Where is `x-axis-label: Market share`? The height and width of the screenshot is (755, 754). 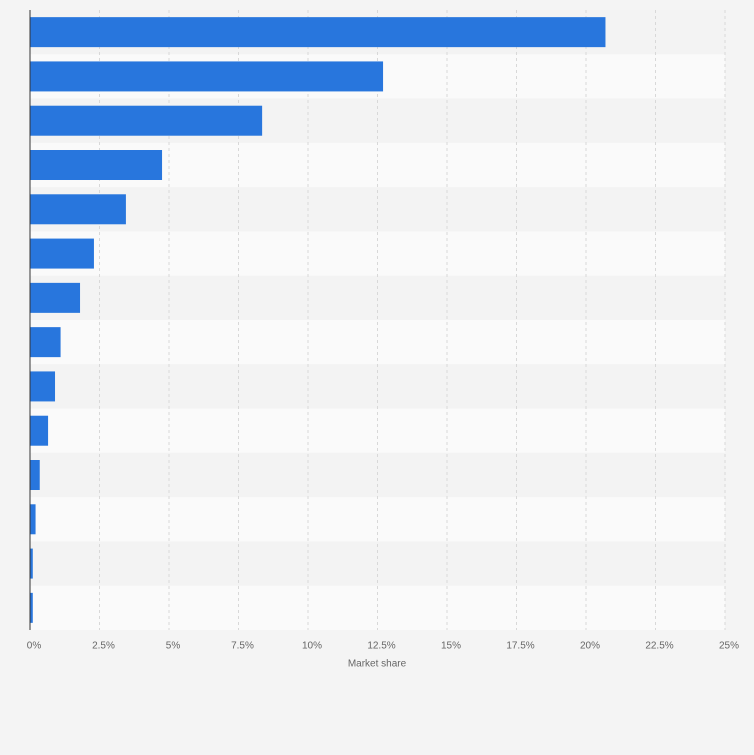 x-axis-label: Market share is located at coordinates (377, 664).